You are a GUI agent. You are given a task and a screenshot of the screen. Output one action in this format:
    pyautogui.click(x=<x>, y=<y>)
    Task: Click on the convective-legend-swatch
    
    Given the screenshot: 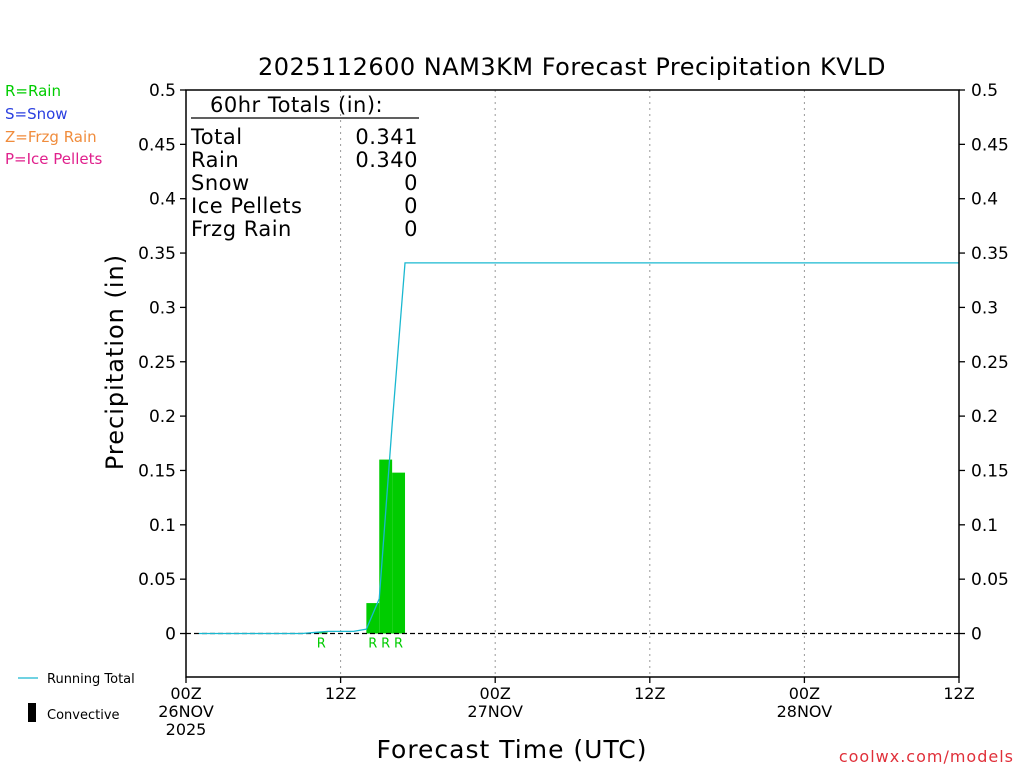 What is the action you would take?
    pyautogui.click(x=32, y=712)
    